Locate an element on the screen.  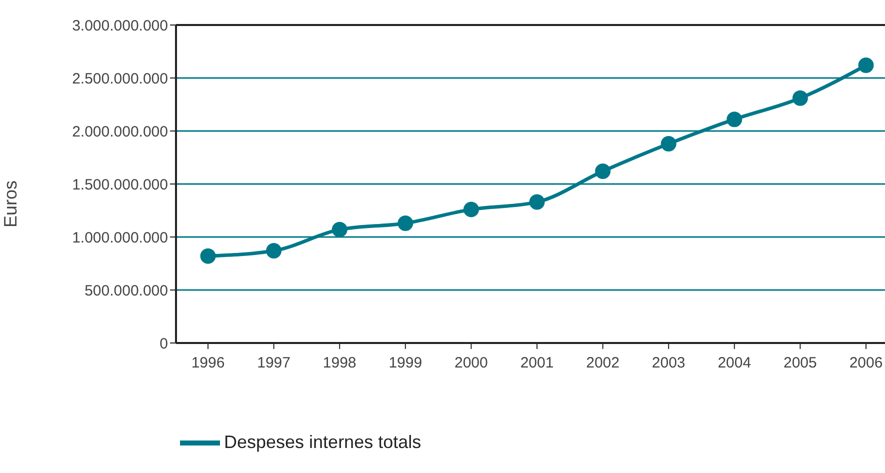
y-axis-title: Euros is located at coordinates (10, 204).